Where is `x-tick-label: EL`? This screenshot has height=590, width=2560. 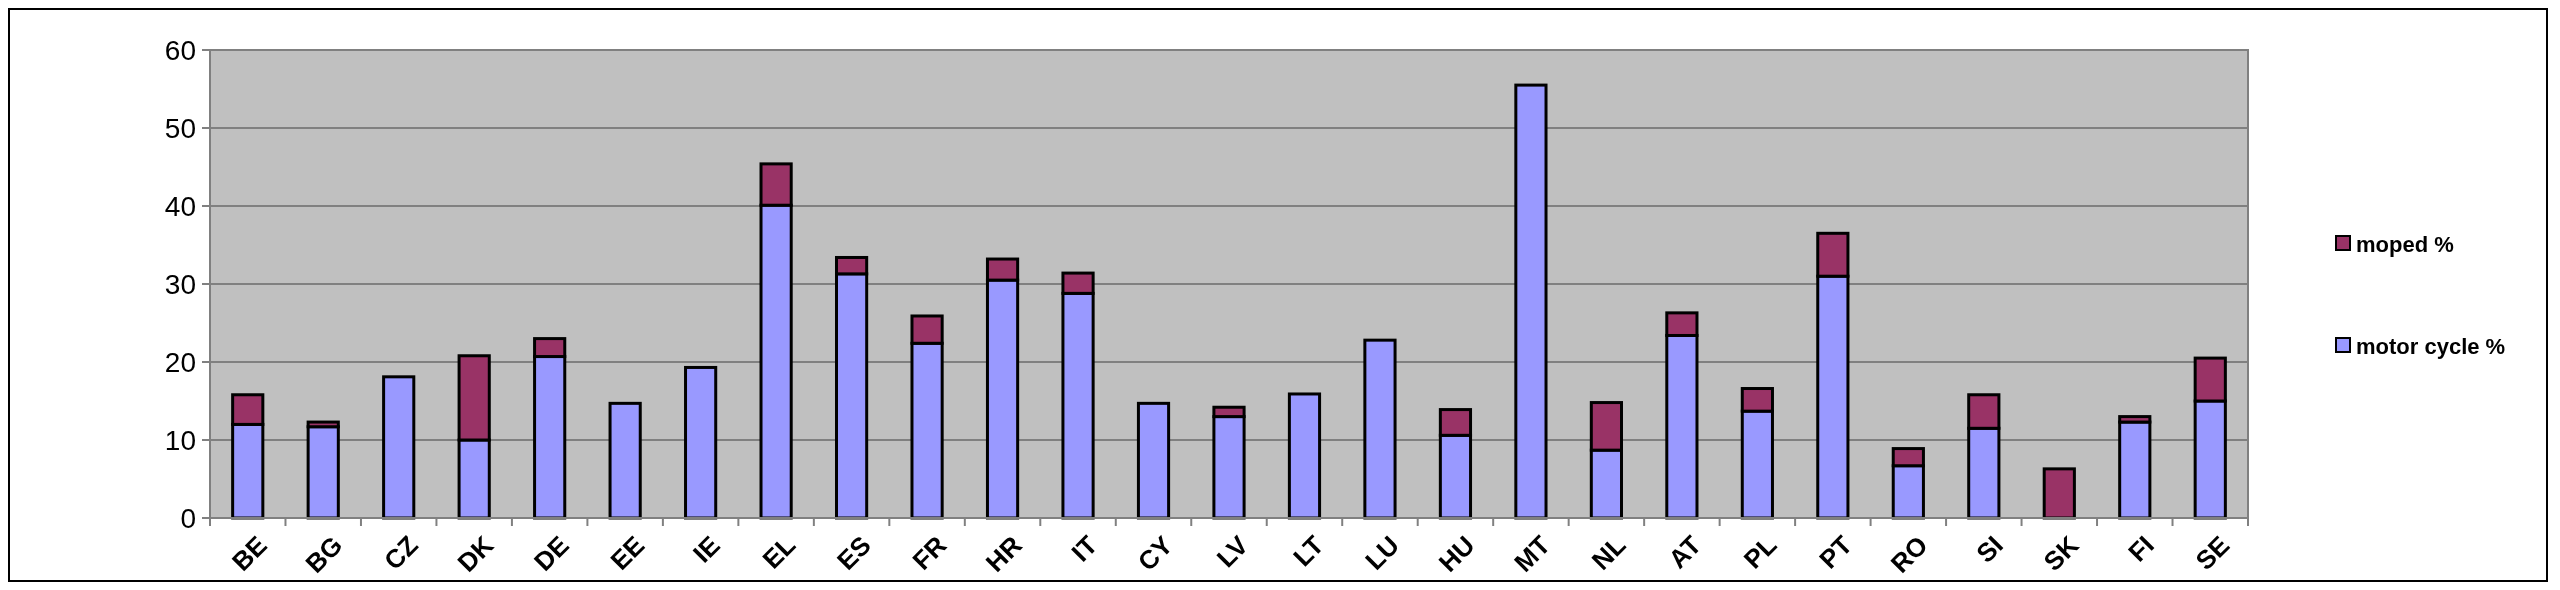
x-tick-label: EL is located at coordinates (779, 552).